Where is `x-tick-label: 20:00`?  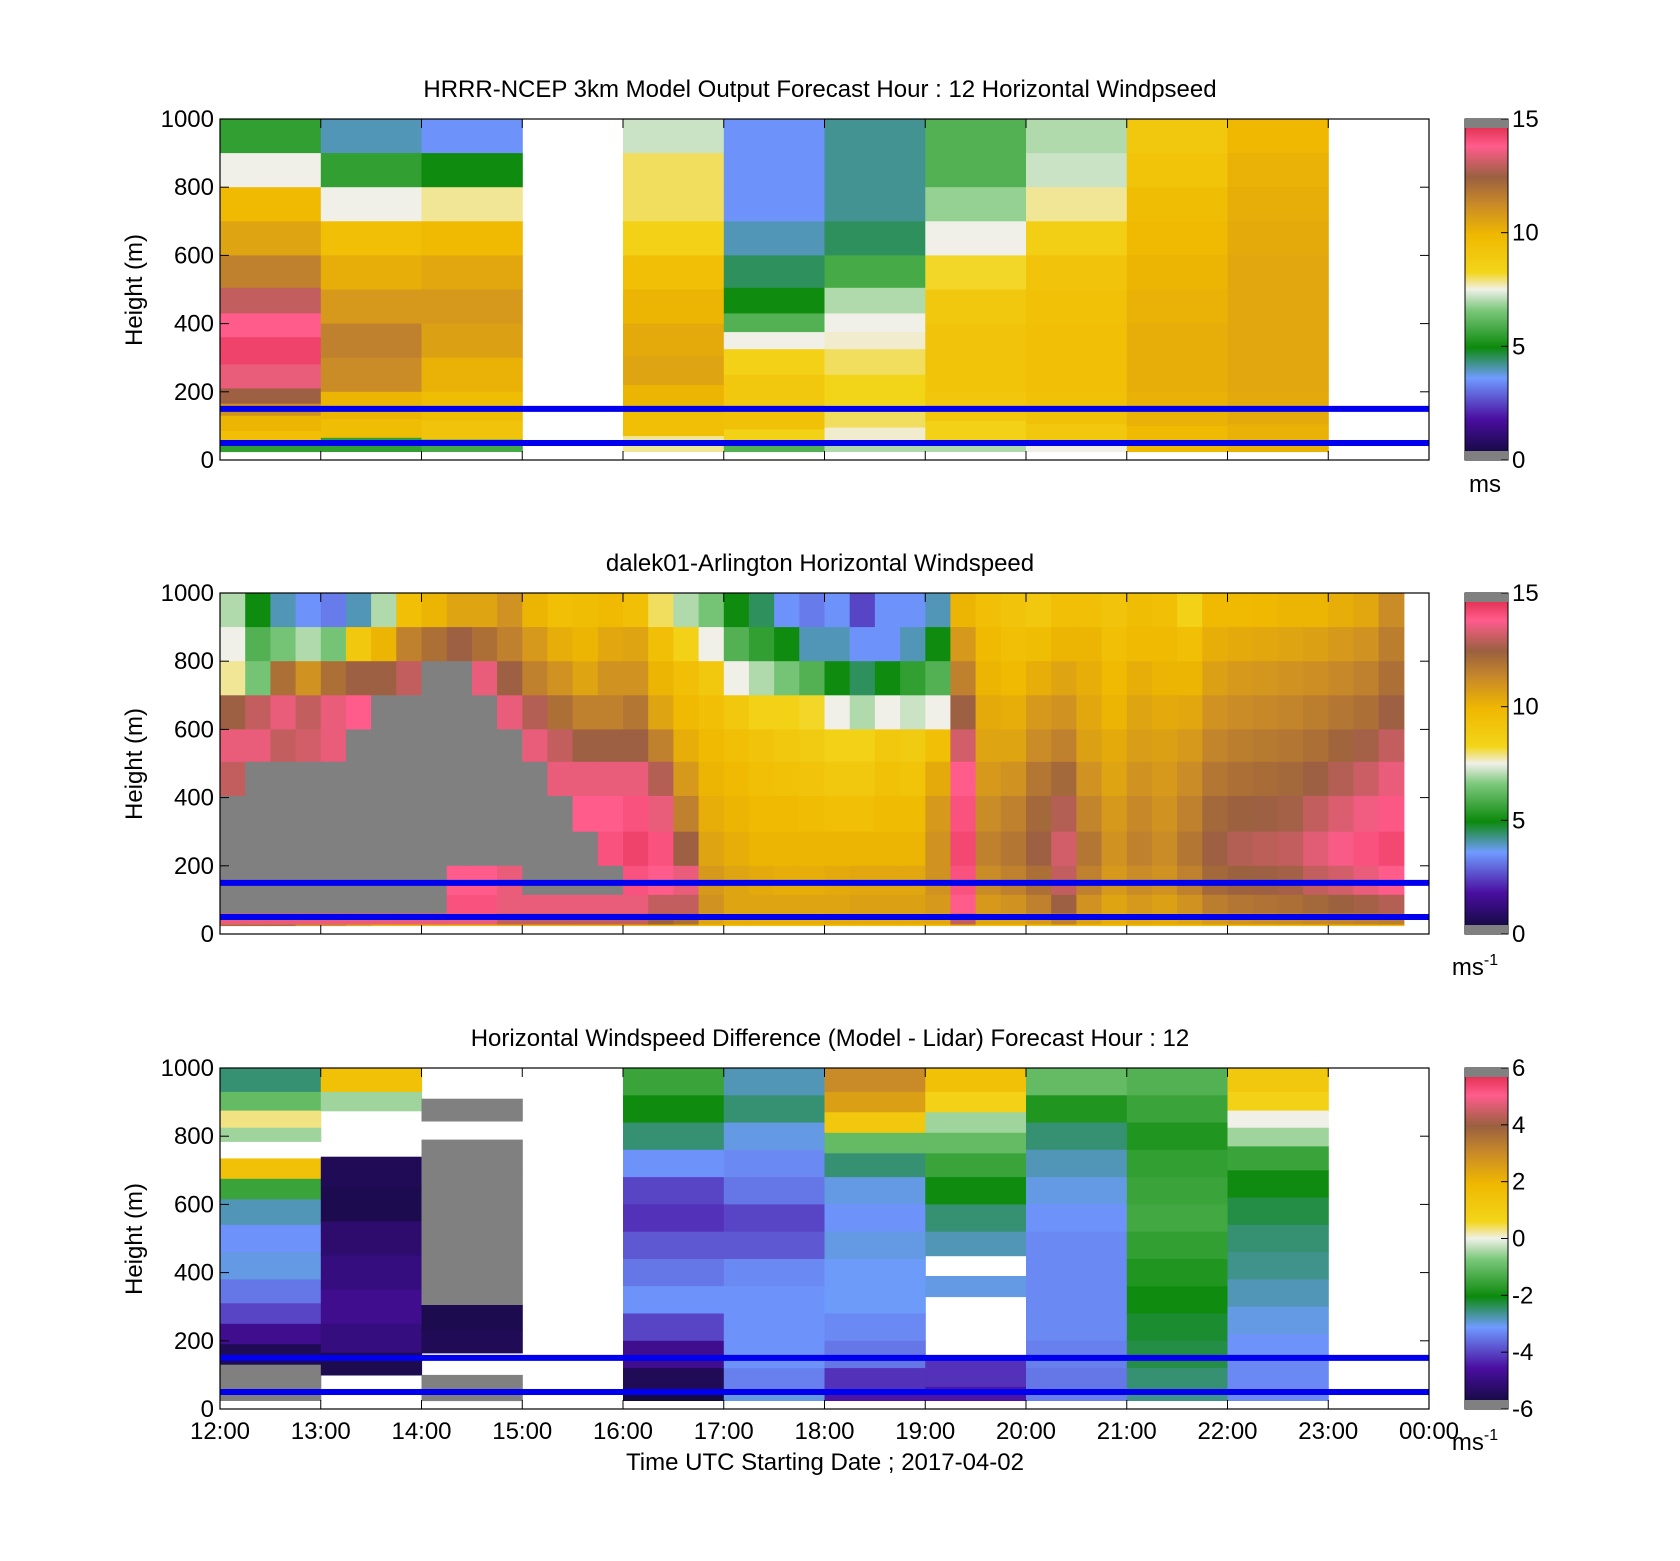
x-tick-label: 20:00 is located at coordinates (1026, 1431).